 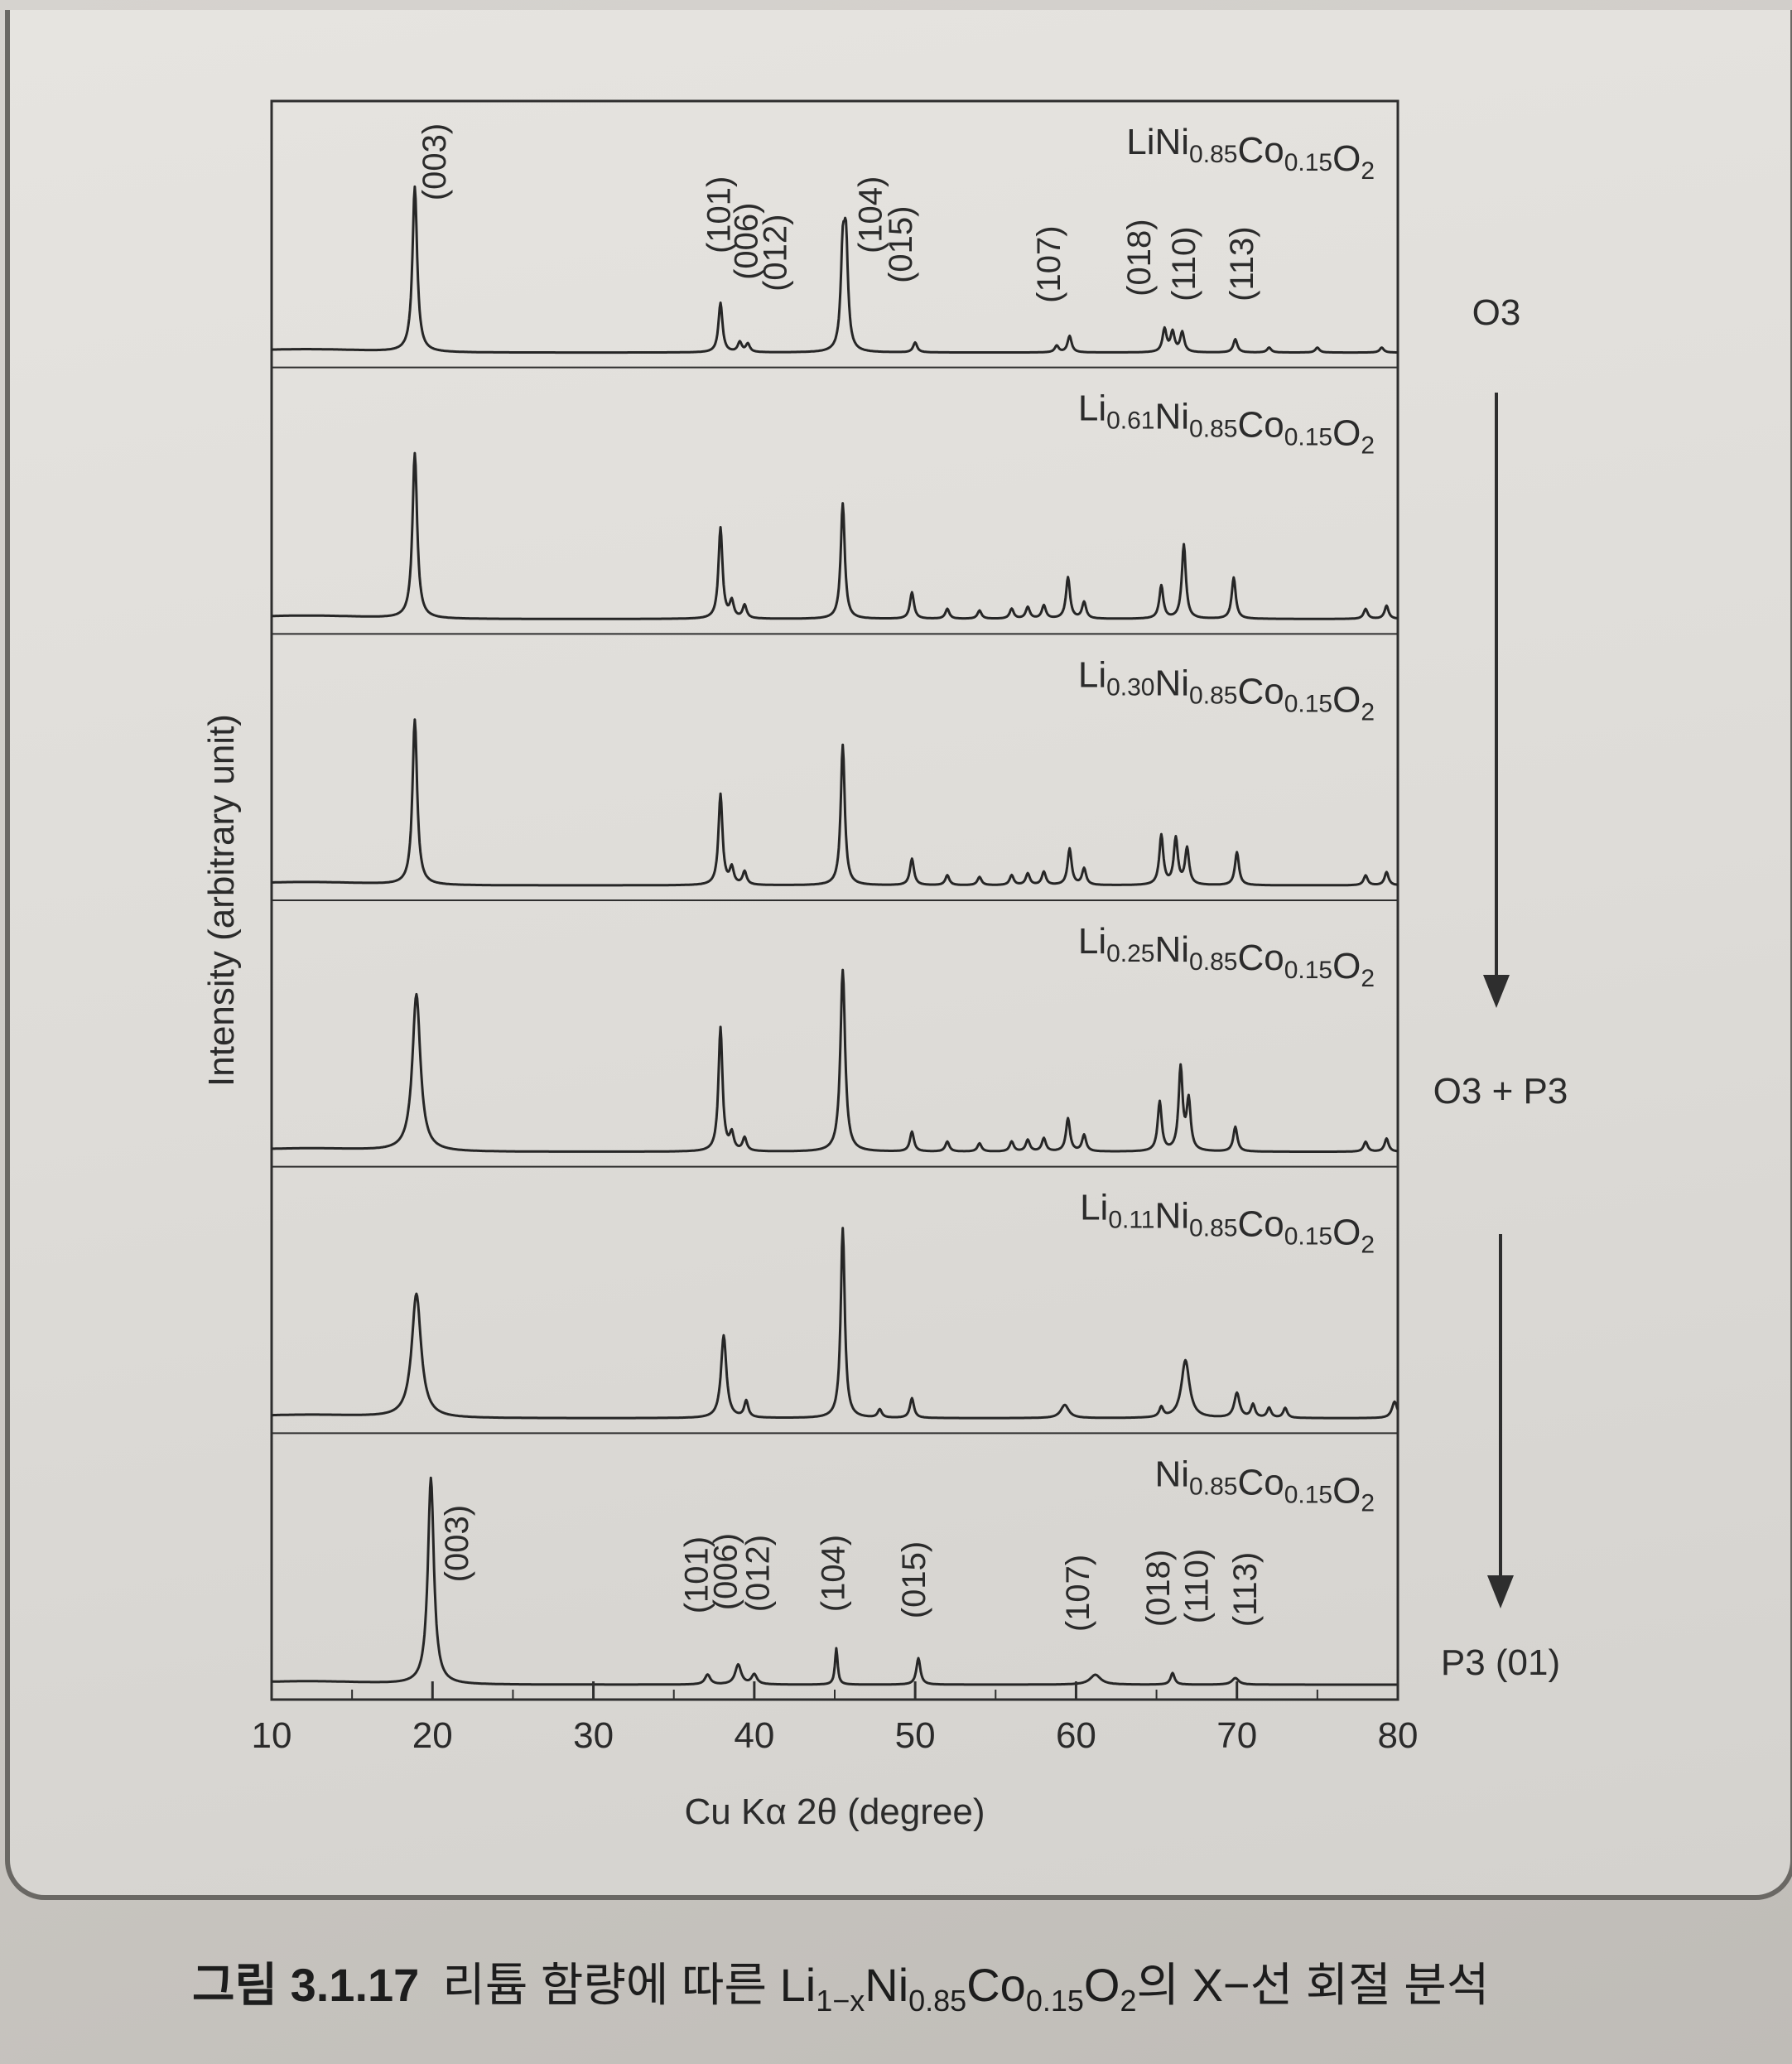 I want to click on x-tick-label: 50, so click(x=916, y=1735).